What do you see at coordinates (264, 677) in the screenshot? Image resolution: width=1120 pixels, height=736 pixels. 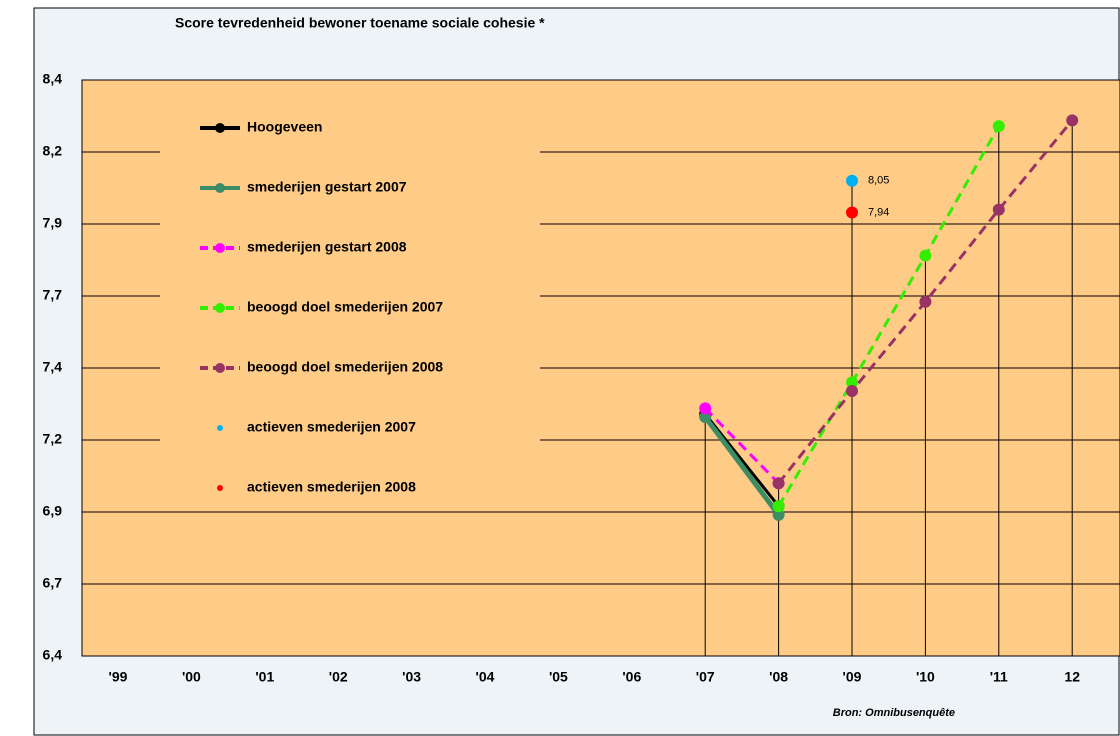 I see `x-tick-label: '01` at bounding box center [264, 677].